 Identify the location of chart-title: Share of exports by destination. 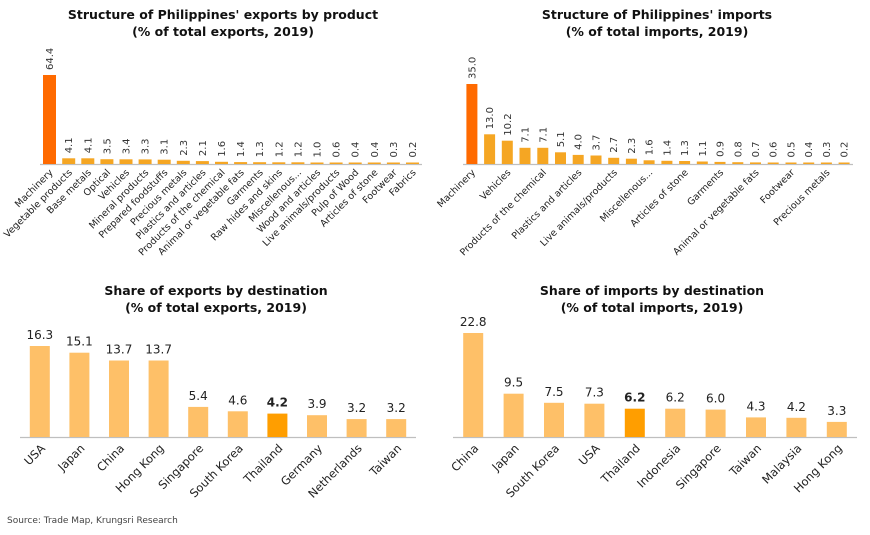
(215, 290).